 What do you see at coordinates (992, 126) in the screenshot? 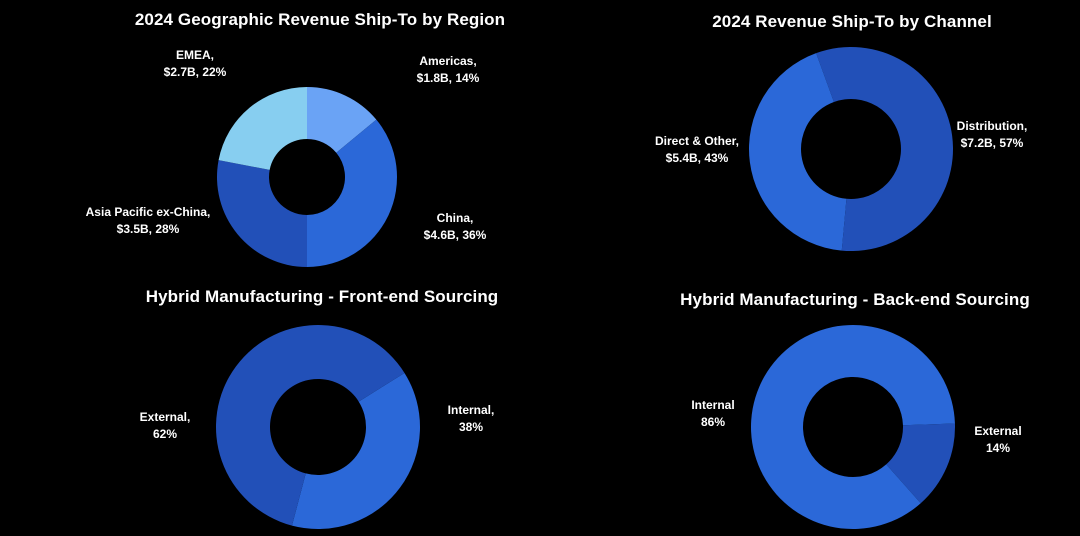
I see `data-label-category: Distribution,` at bounding box center [992, 126].